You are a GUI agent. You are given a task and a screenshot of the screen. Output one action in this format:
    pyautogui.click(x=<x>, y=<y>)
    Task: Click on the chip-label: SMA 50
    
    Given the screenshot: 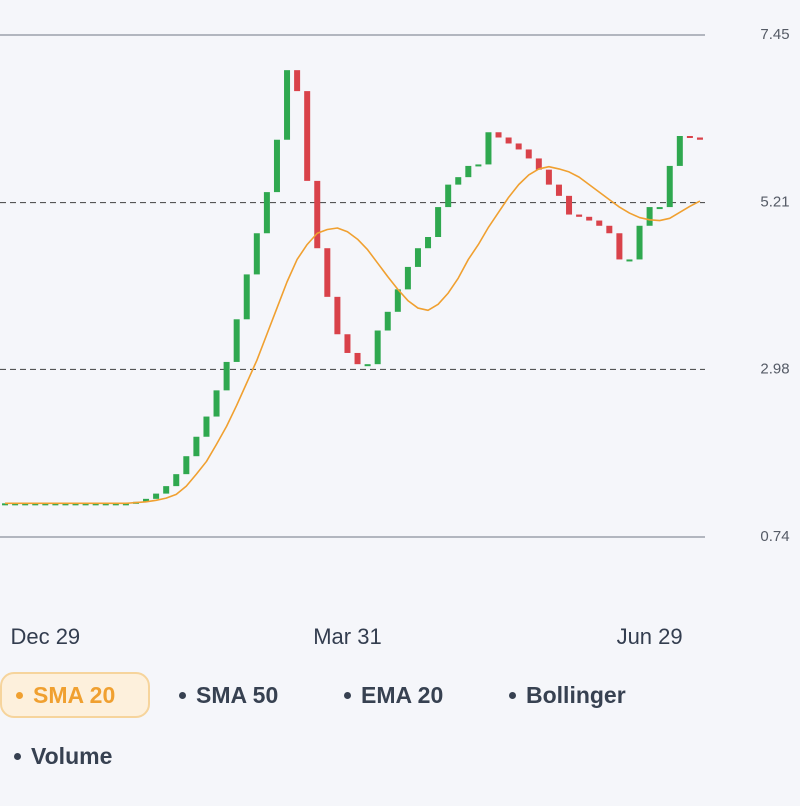 What is the action you would take?
    pyautogui.click(x=237, y=694)
    